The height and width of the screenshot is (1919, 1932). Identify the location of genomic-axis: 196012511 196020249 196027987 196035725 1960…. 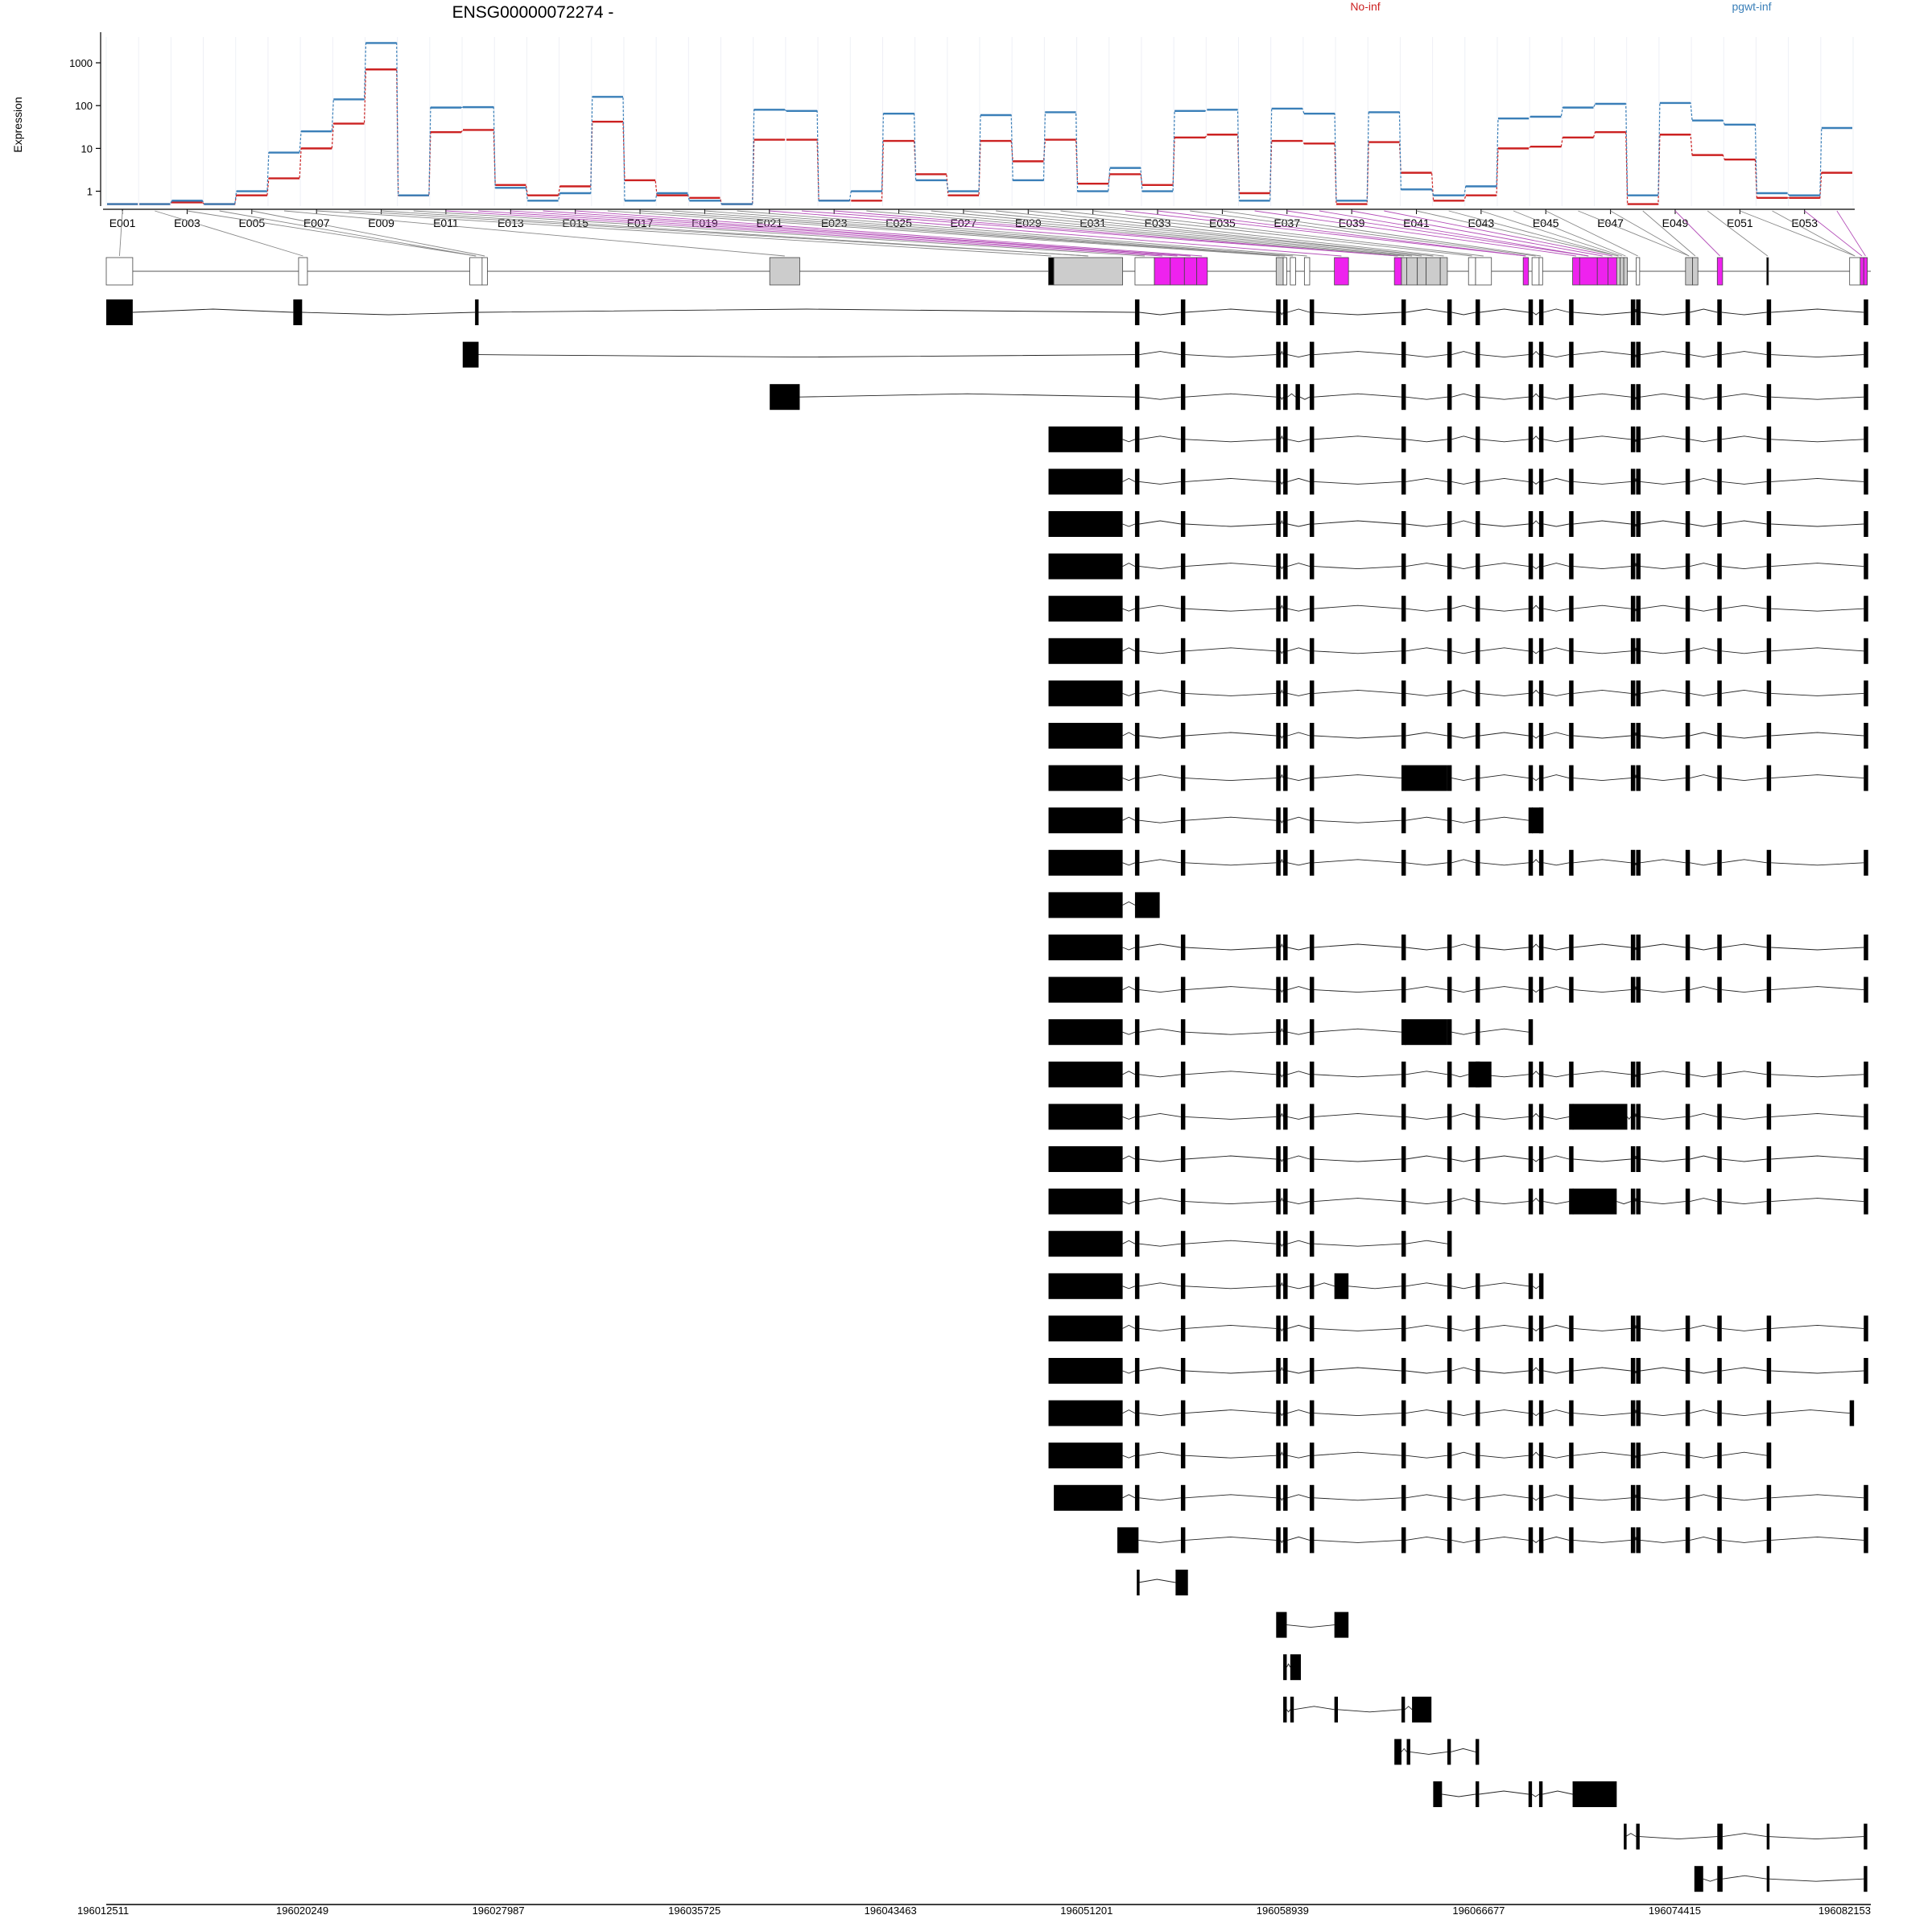
(974, 1910).